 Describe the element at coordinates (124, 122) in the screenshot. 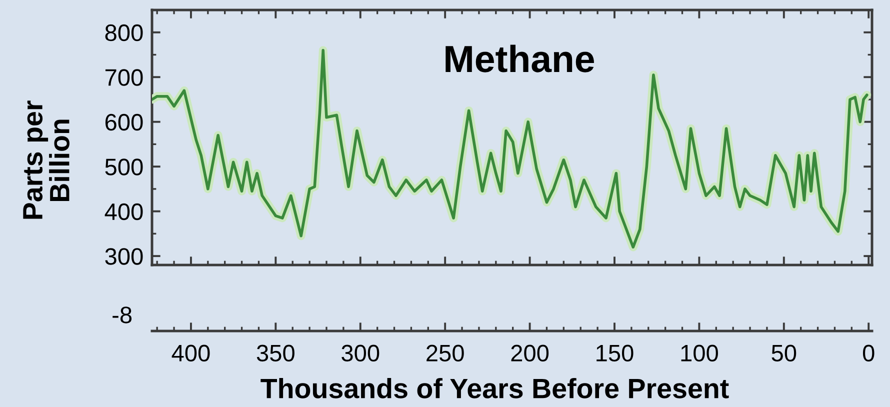

I see `y-tick-label: 600` at that location.